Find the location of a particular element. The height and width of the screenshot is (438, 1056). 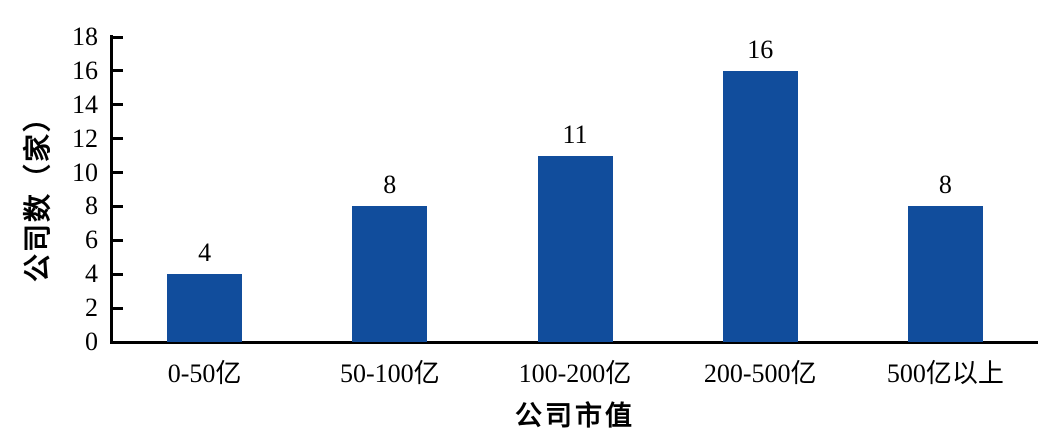

y-tick-label: 16 is located at coordinates (85, 70).